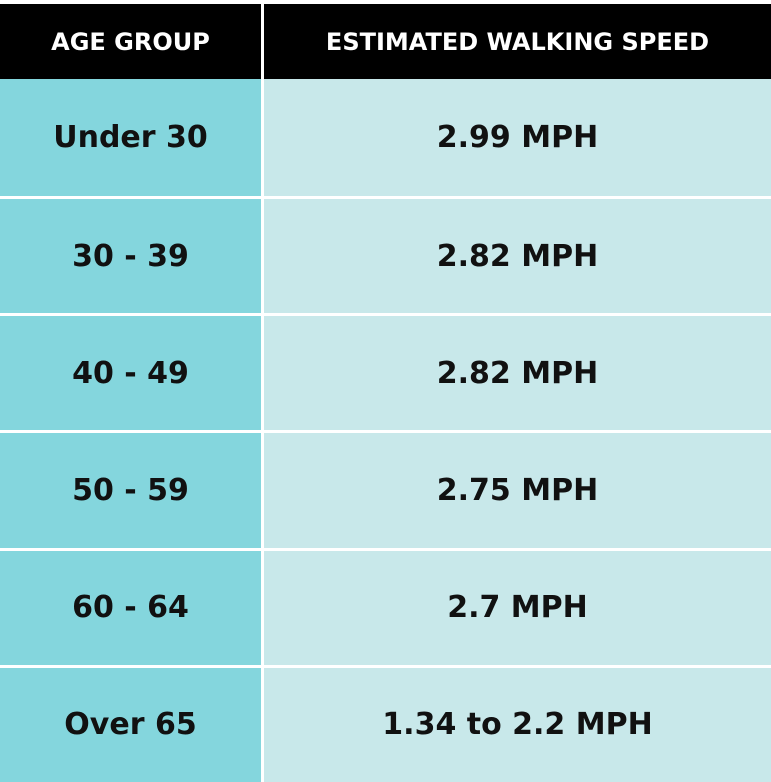  Describe the element at coordinates (517, 39) in the screenshot. I see `header-cell: ESTIMATED WALKING SPEED` at that location.